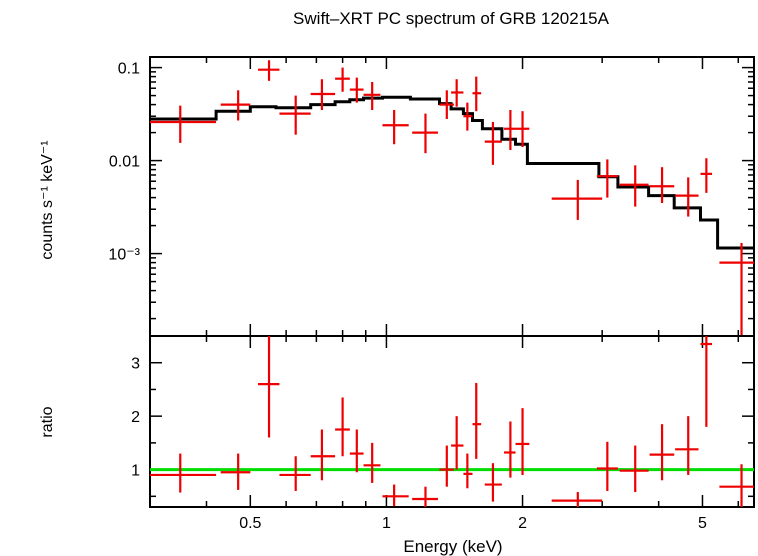  Describe the element at coordinates (135, 417) in the screenshot. I see `ratio-y-tick-label: 2` at that location.